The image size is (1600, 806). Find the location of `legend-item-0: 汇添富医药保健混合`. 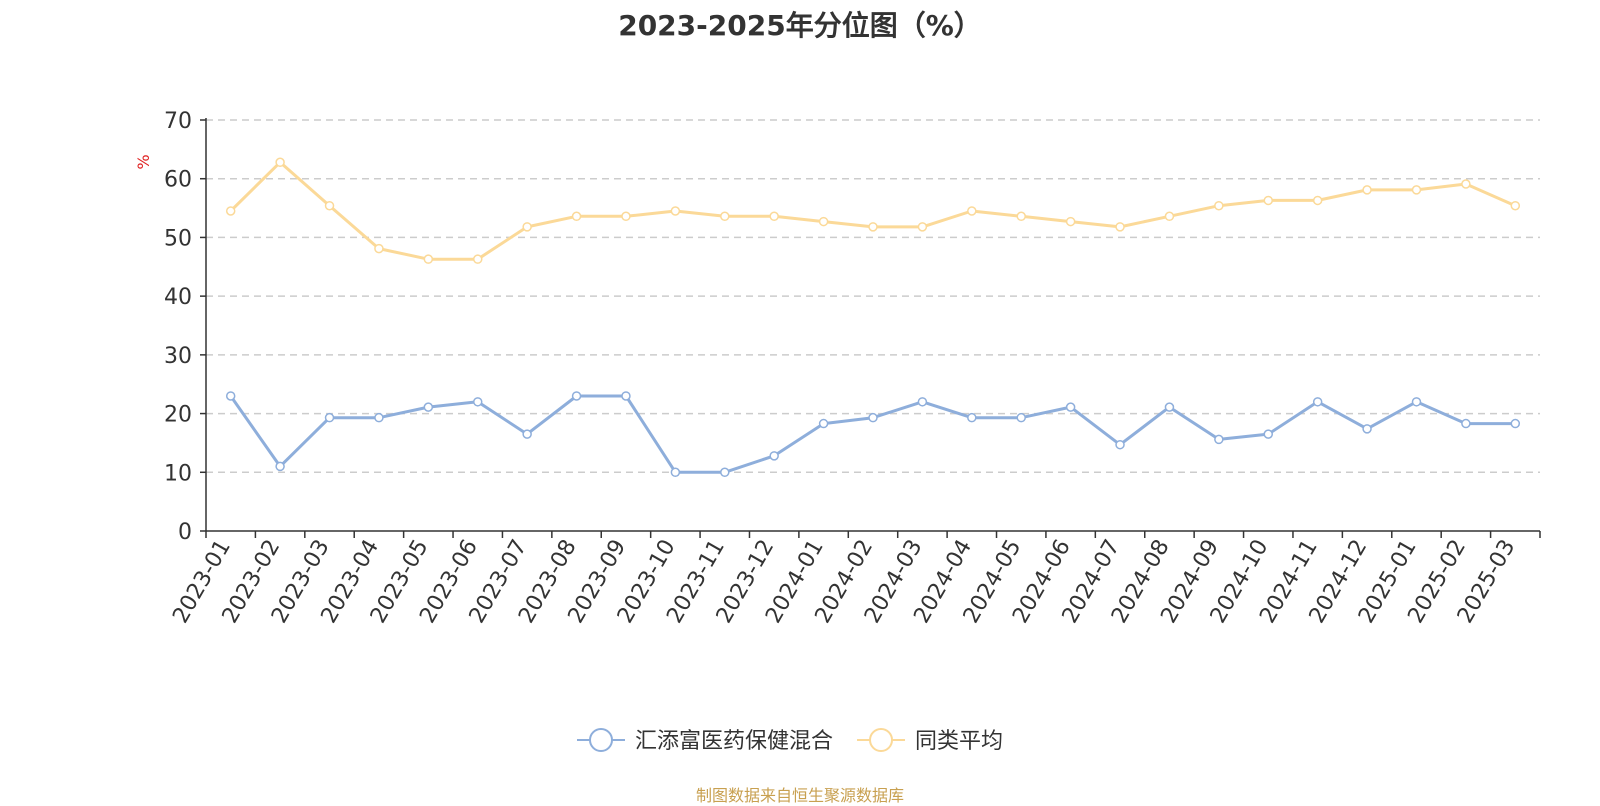

legend-item-0: 汇添富医药保健混合 is located at coordinates (705, 741).